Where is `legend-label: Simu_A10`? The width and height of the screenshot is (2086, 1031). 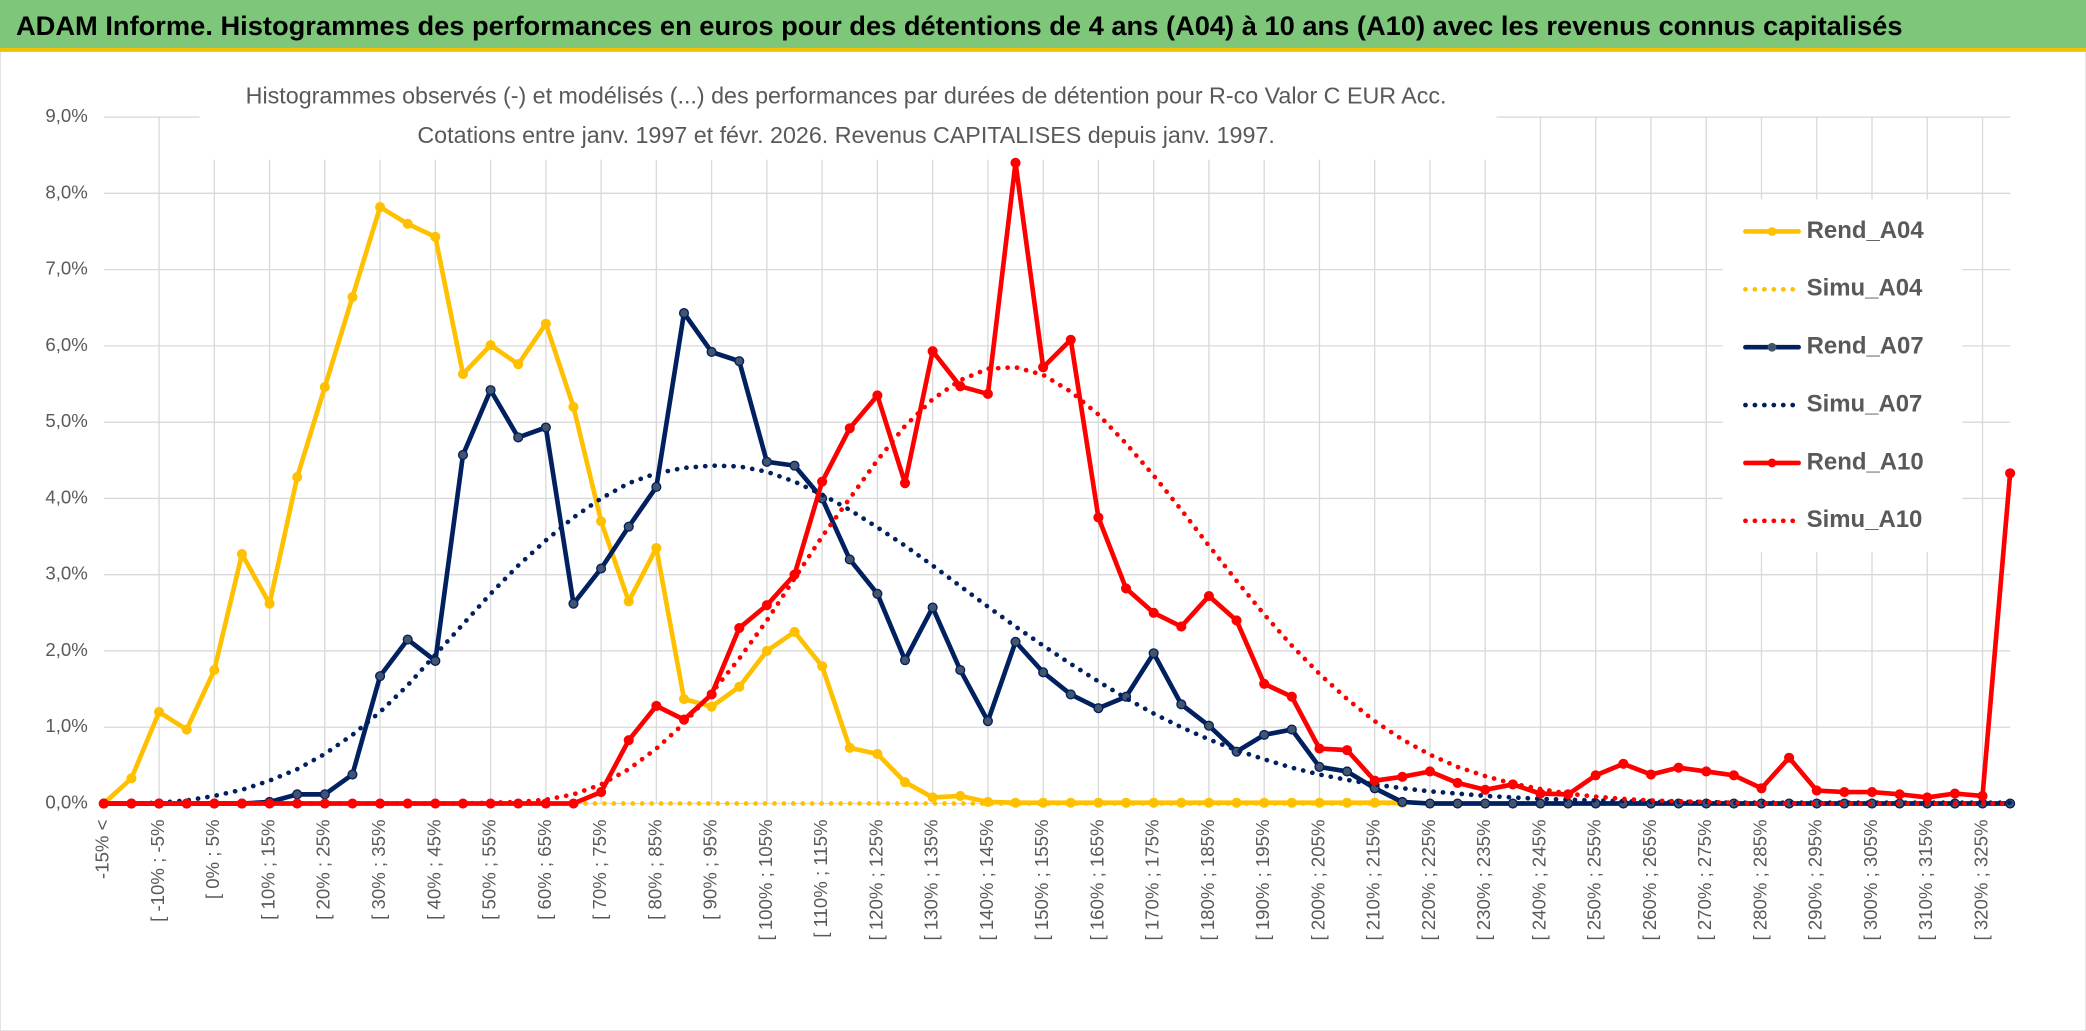
legend-label: Simu_A10 is located at coordinates (1865, 519).